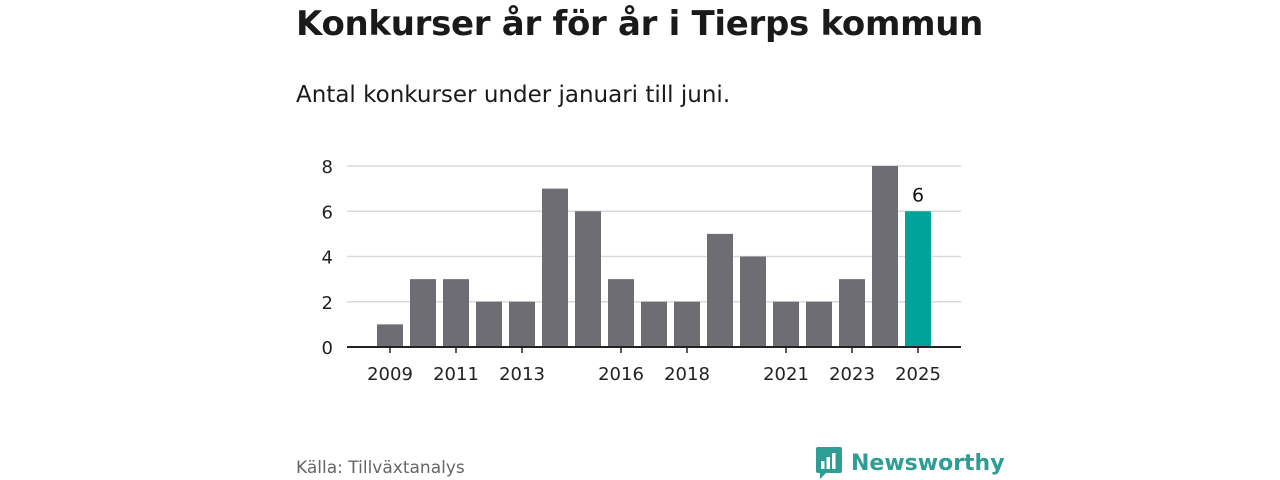  What do you see at coordinates (489, 324) in the screenshot?
I see `bar-2012` at bounding box center [489, 324].